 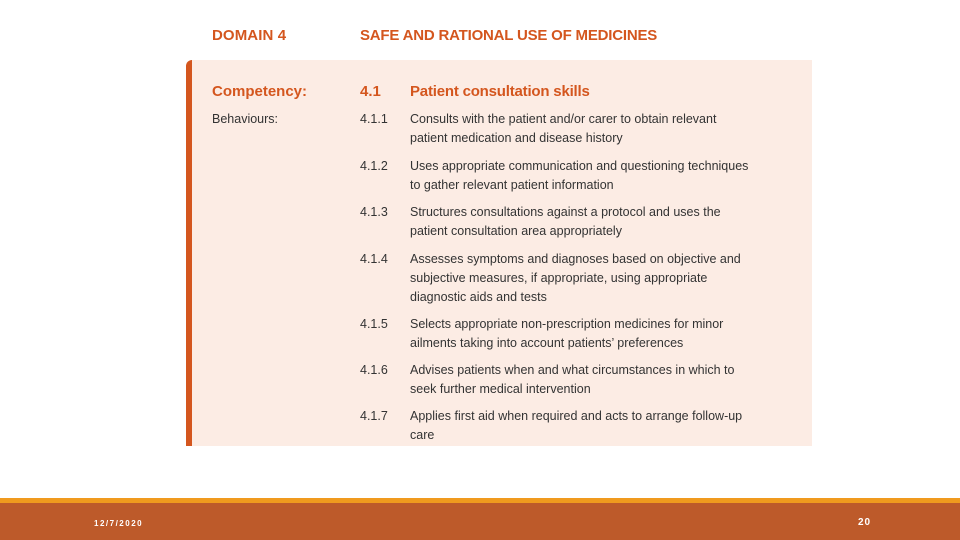 What do you see at coordinates (500, 91) in the screenshot?
I see `competency-title: Patient consultation skills` at bounding box center [500, 91].